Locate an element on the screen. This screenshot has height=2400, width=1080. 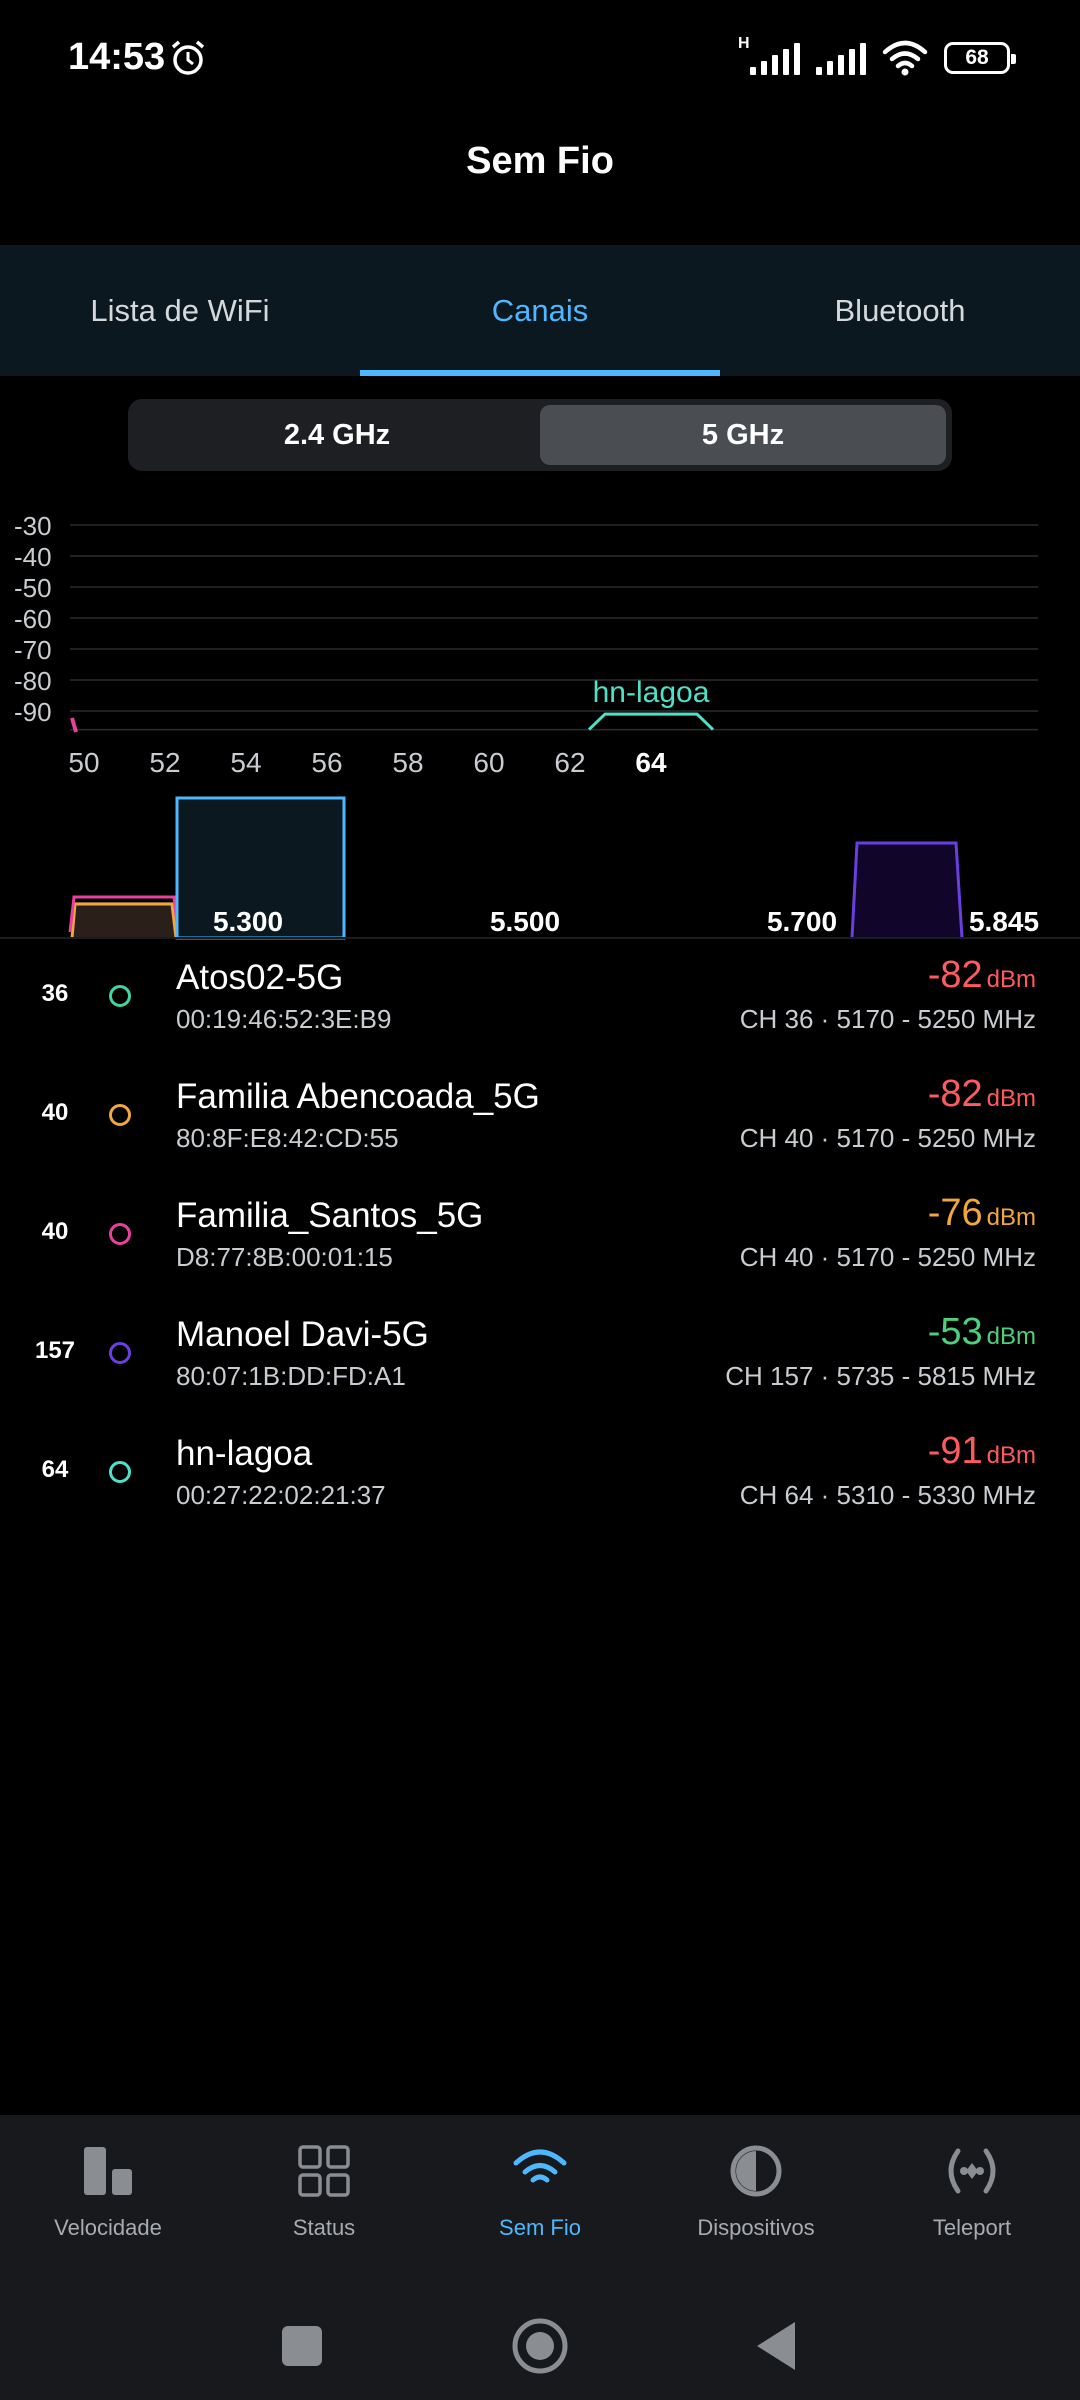
overview-band-manoel-davi is located at coordinates (907, 890).